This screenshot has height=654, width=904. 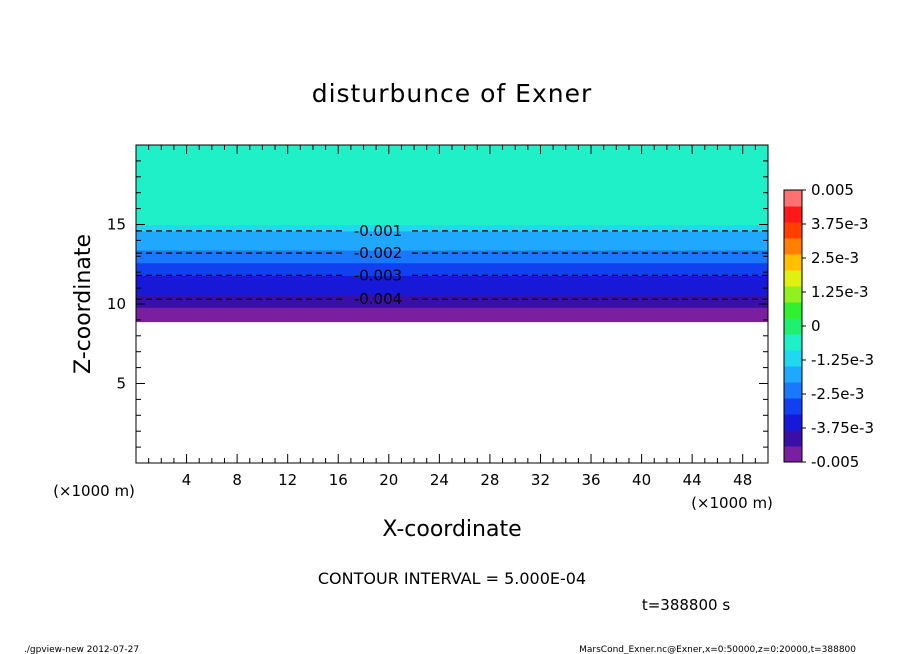 What do you see at coordinates (686, 605) in the screenshot?
I see `time-label: t=388800 s` at bounding box center [686, 605].